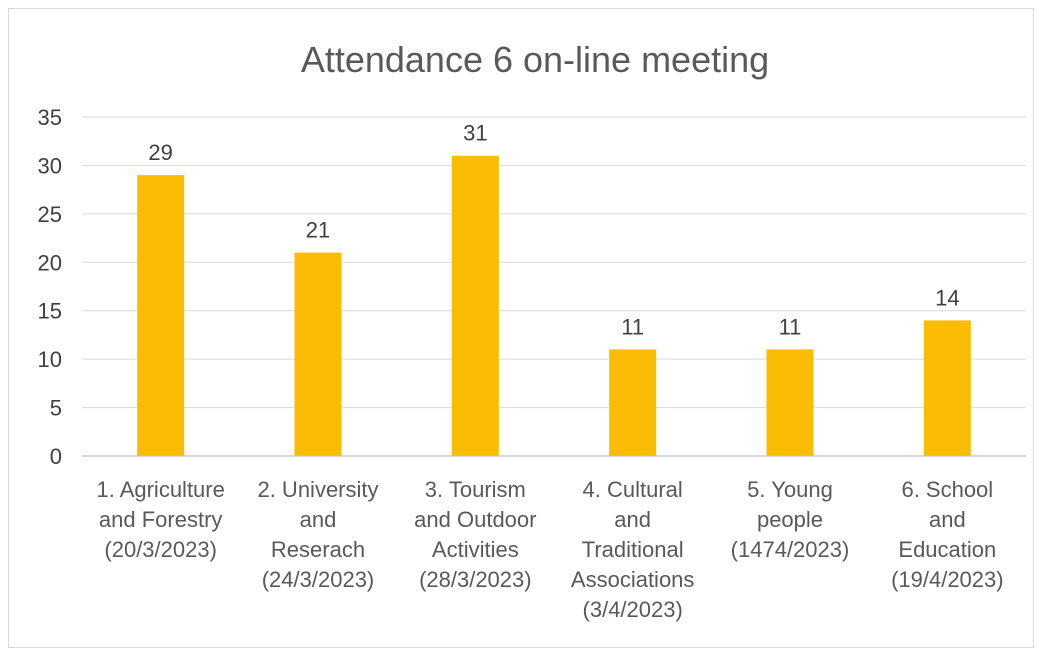 The width and height of the screenshot is (1043, 648). I want to click on y-tick-label: 10, so click(50, 359).